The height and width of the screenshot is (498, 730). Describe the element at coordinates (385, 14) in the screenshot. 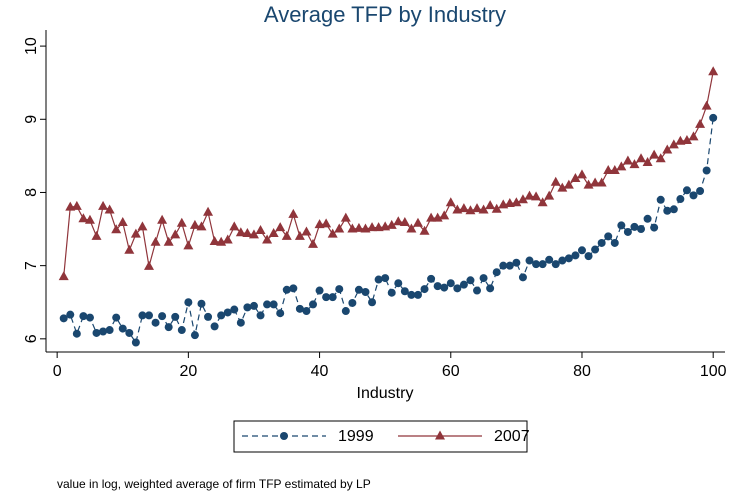

I see `chart-title: Average TFP by Industry` at that location.